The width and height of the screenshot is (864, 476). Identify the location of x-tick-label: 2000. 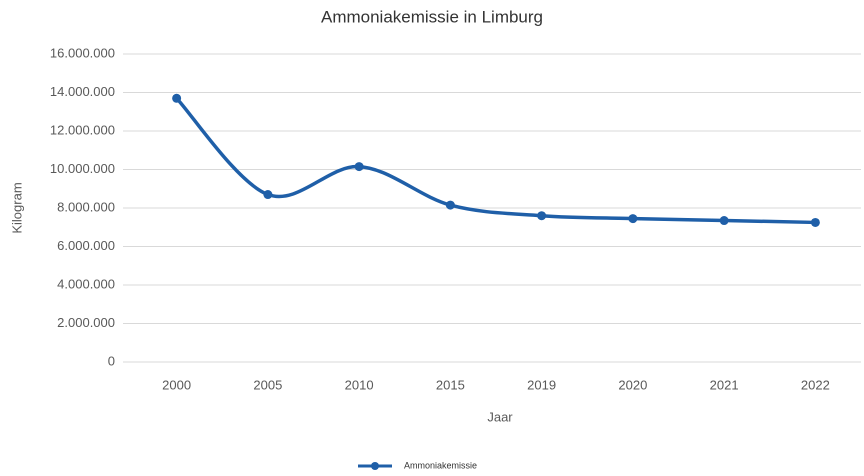
(176, 384).